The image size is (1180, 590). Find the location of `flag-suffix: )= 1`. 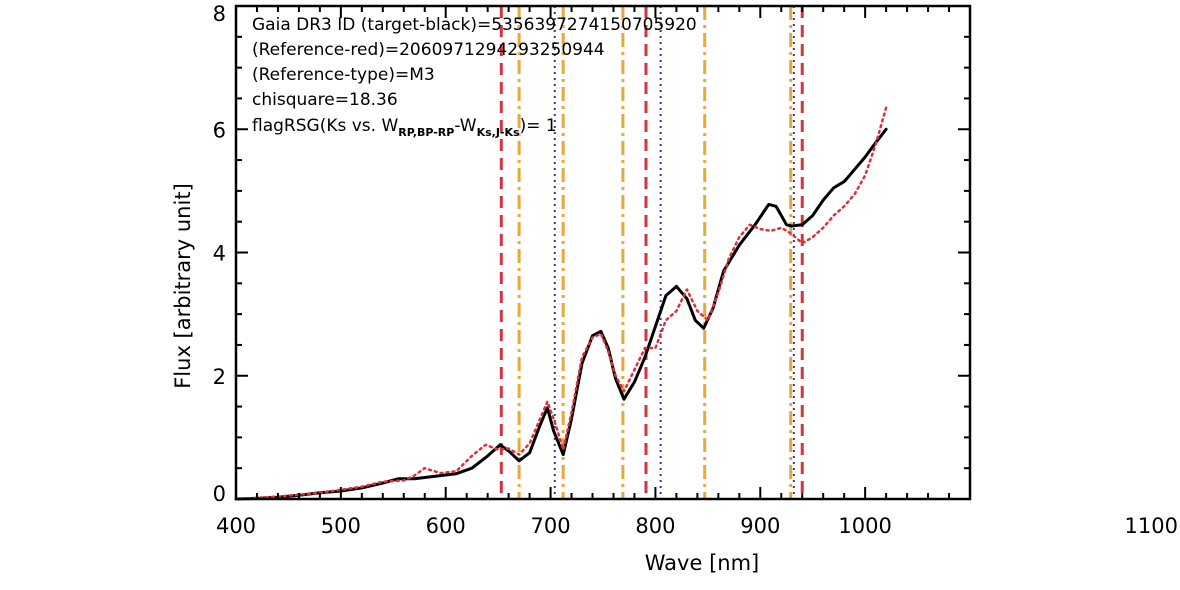

flag-suffix: )= 1 is located at coordinates (538, 126).